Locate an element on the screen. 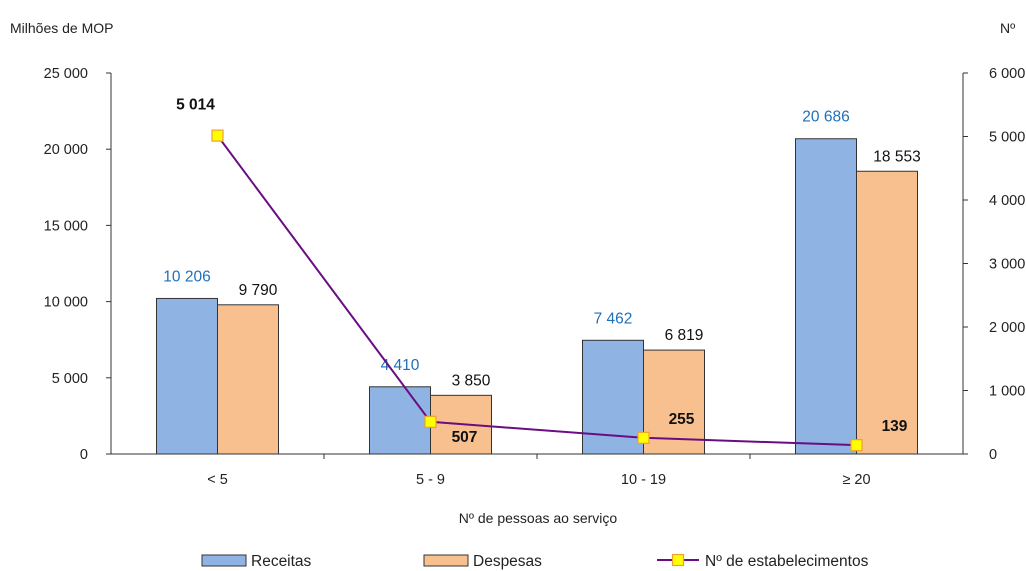 The height and width of the screenshot is (571, 1026). x-tick-label: < 5 is located at coordinates (217, 480).